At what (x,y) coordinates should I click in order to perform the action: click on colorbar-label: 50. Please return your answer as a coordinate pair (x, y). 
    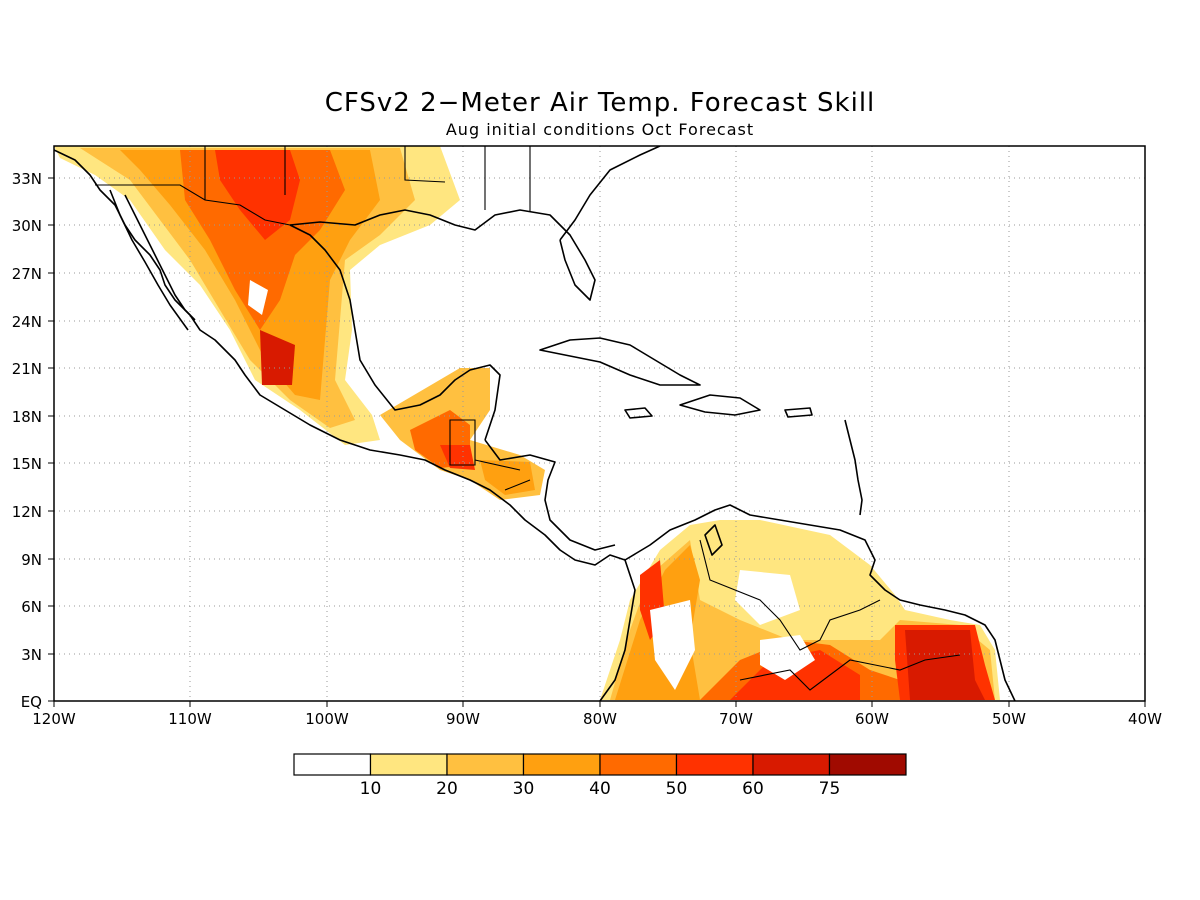
    Looking at the image, I should click on (677, 789).